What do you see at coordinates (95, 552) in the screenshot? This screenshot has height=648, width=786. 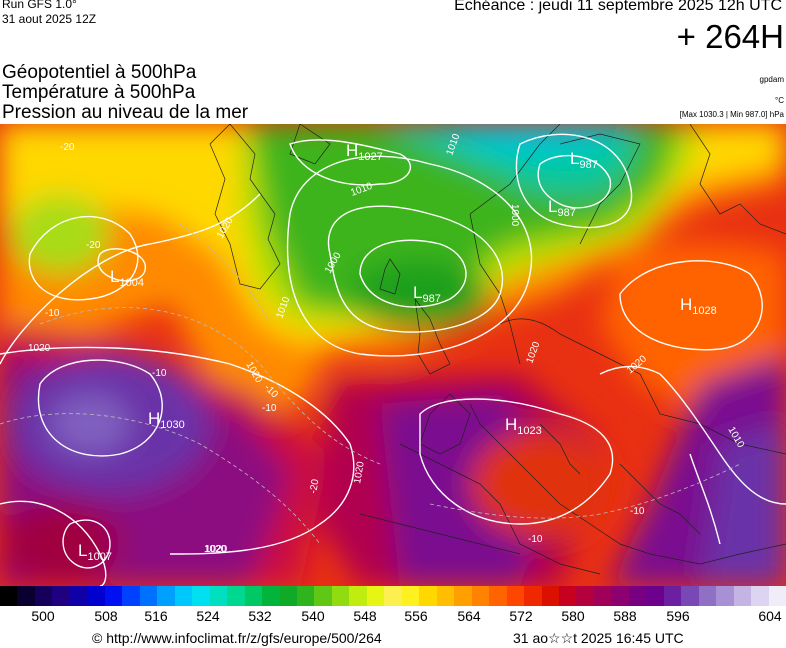 I see `pressure-center-label: L1007` at bounding box center [95, 552].